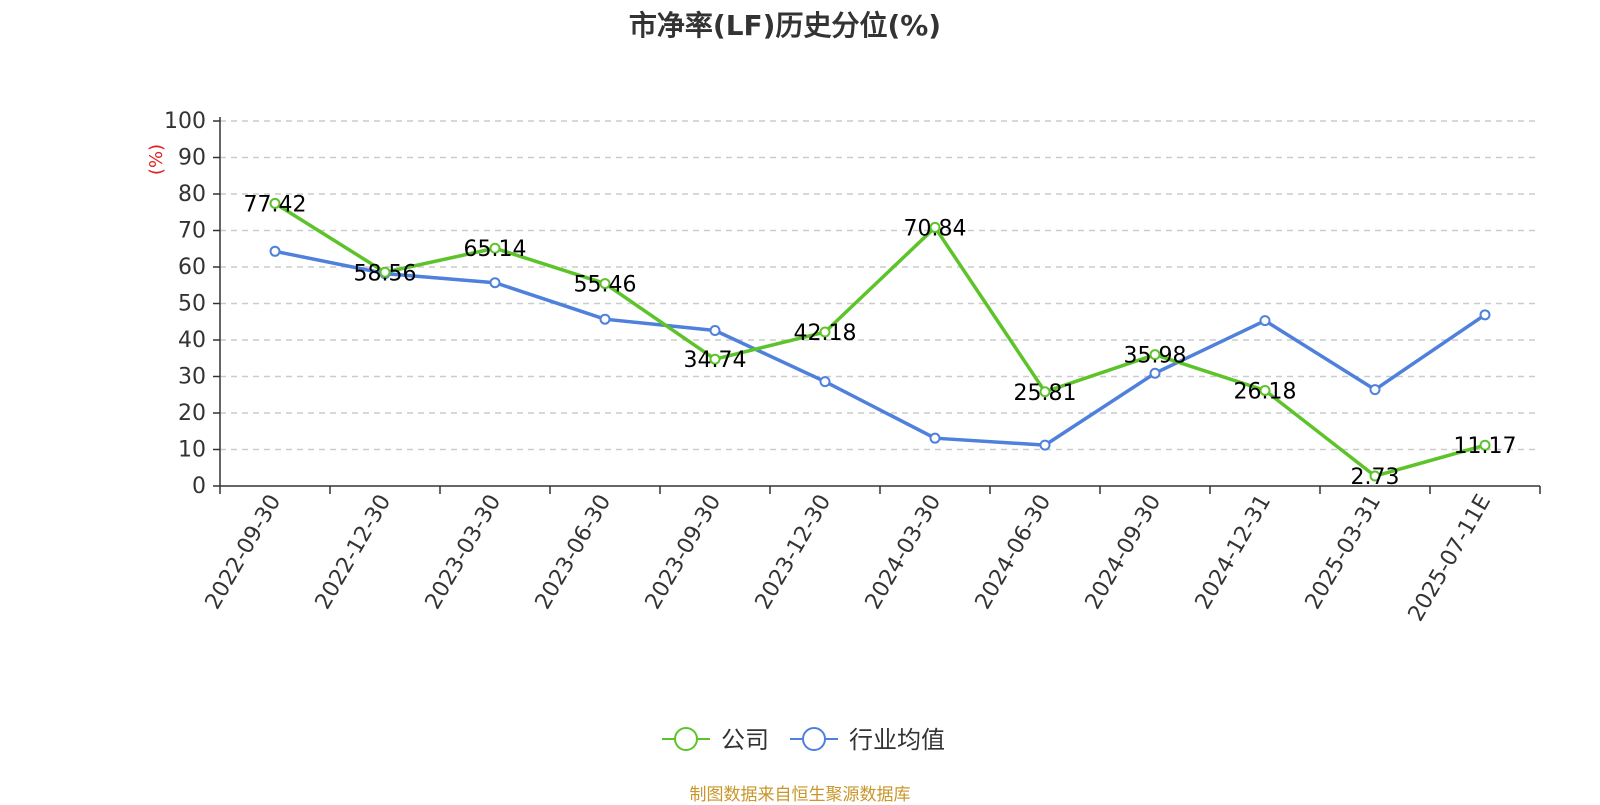  What do you see at coordinates (464, 552) in the screenshot?
I see `x-tick-label: 2023-03-30` at bounding box center [464, 552].